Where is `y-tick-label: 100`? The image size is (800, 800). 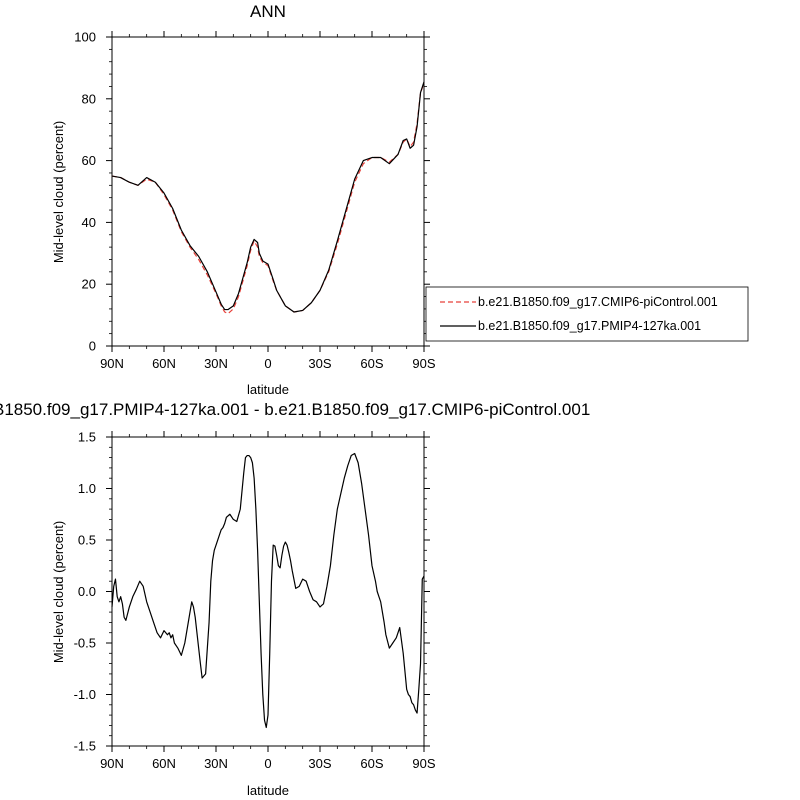 y-tick-label: 100 is located at coordinates (85, 37).